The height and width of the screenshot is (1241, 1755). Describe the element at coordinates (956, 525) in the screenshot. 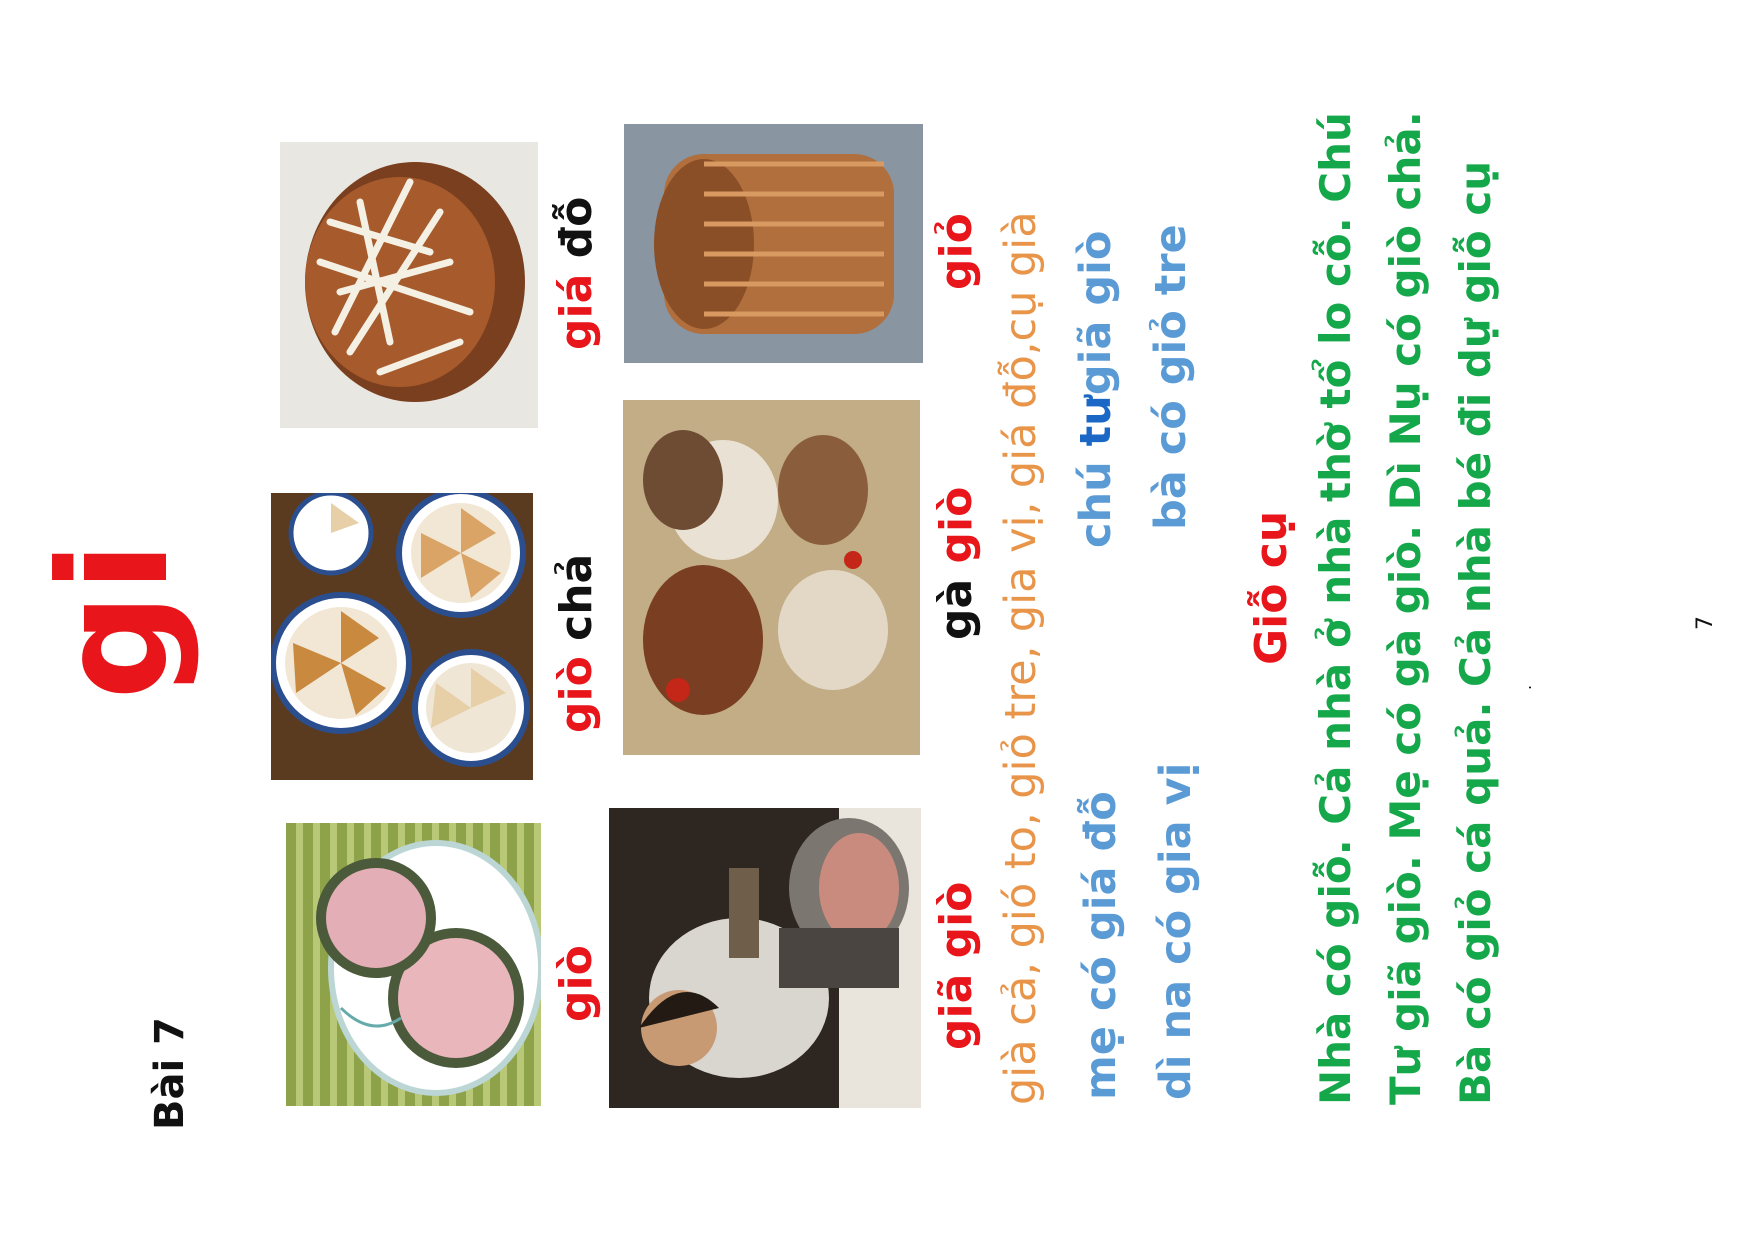

I see `word-ga-gio-part2: giò` at that location.